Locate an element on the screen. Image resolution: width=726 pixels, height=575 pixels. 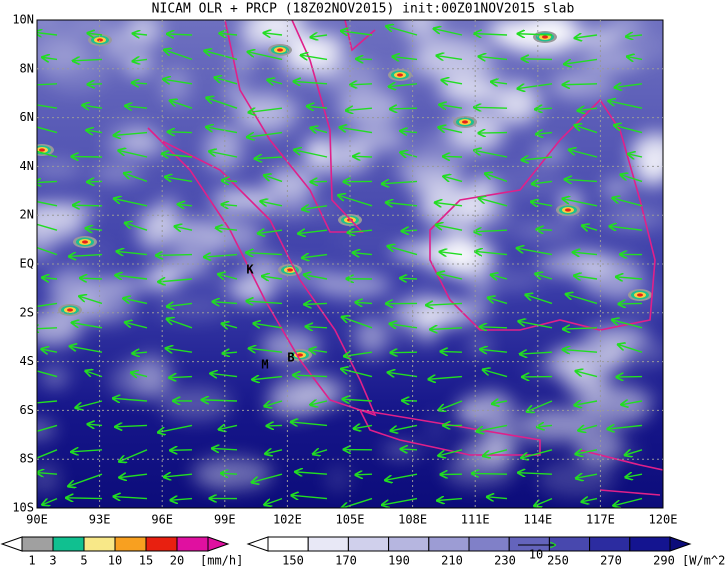
station-label: M is located at coordinates (264, 365).